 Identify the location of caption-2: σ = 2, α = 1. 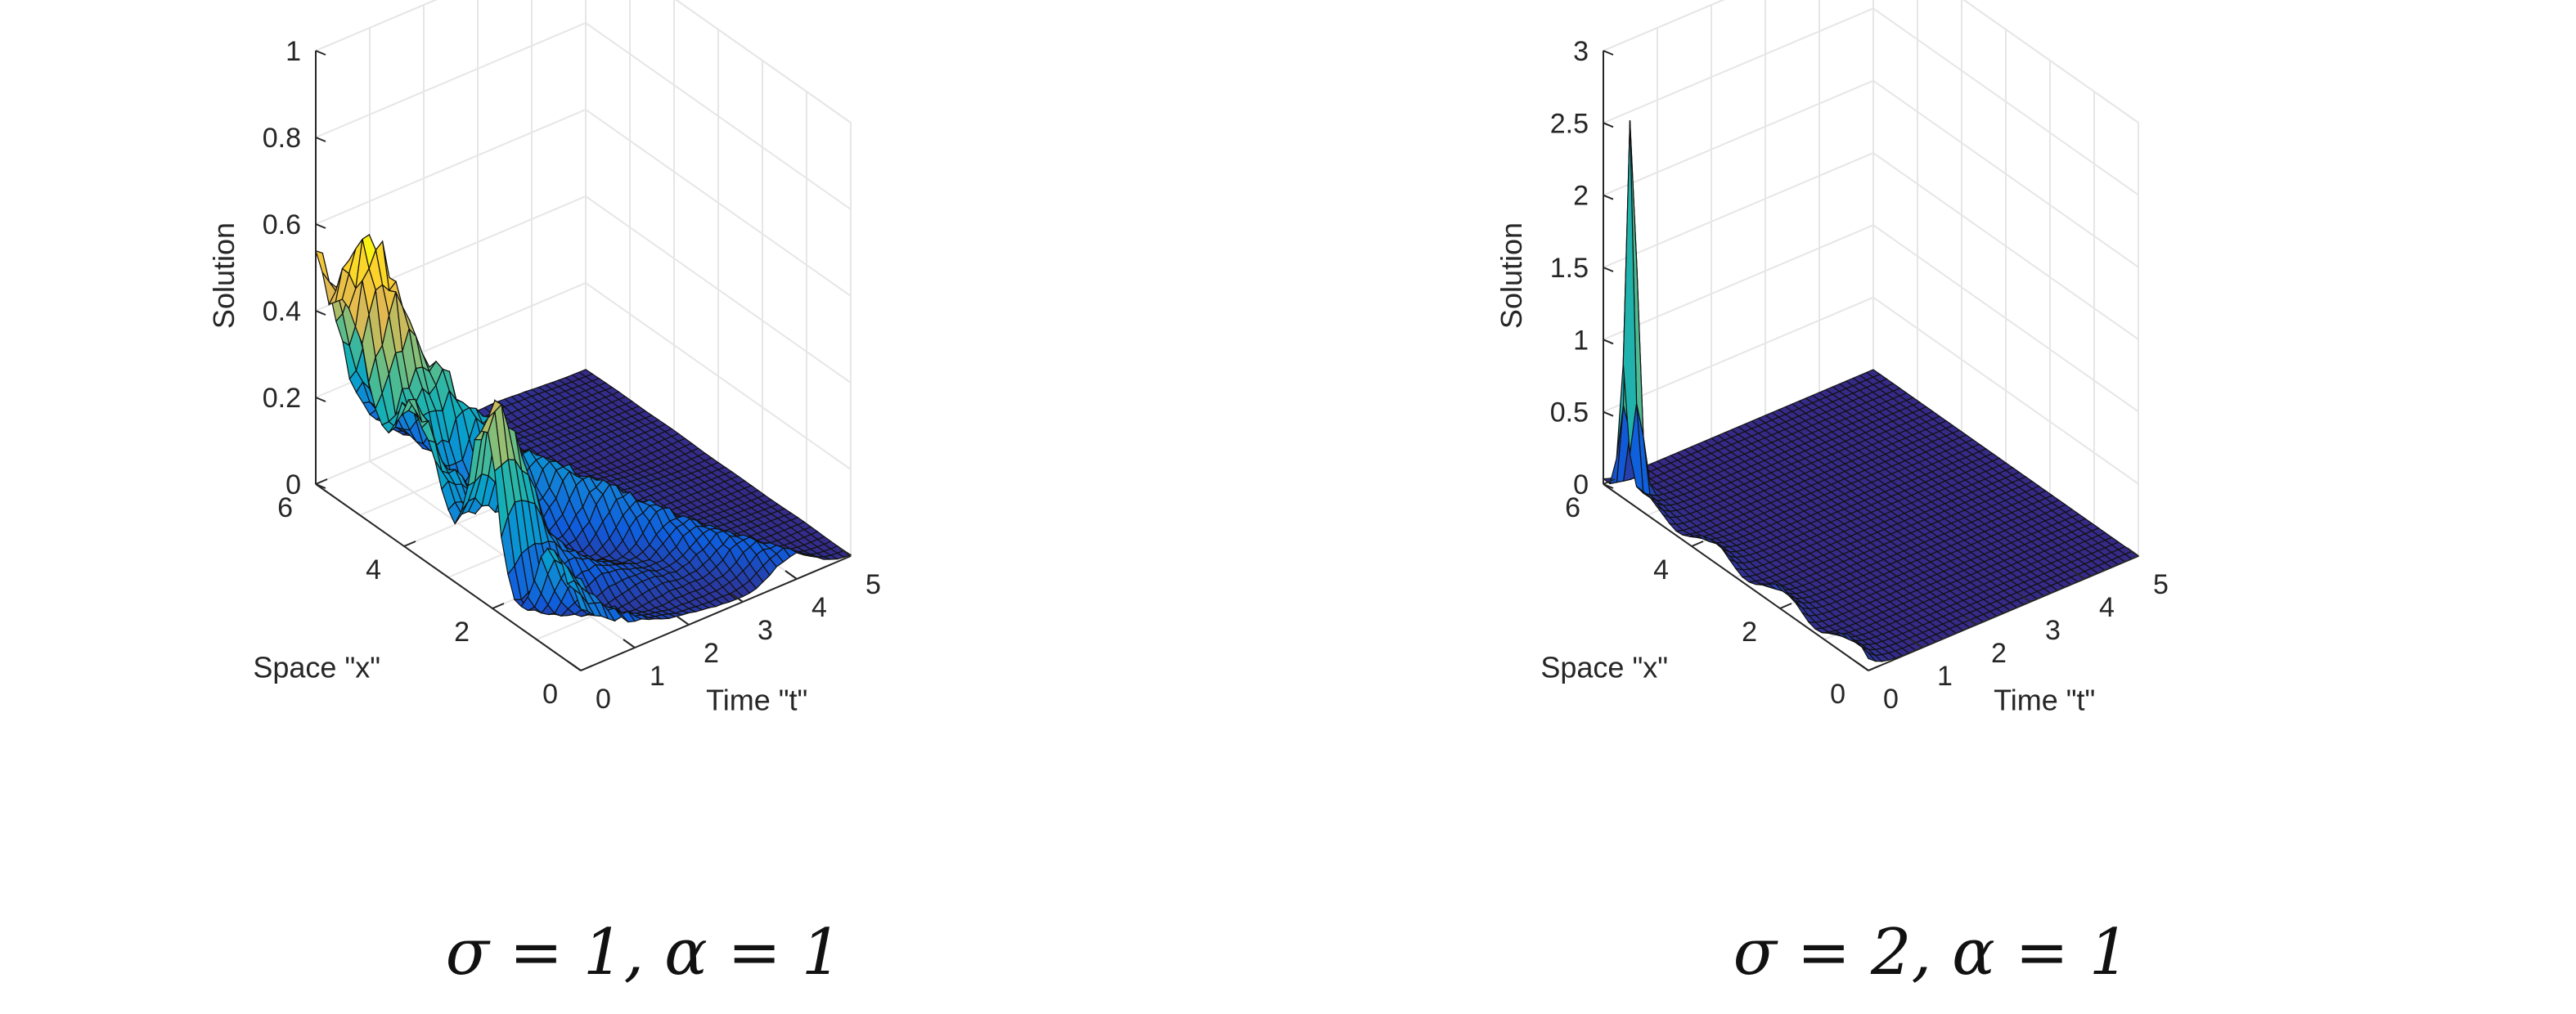
(1932, 952).